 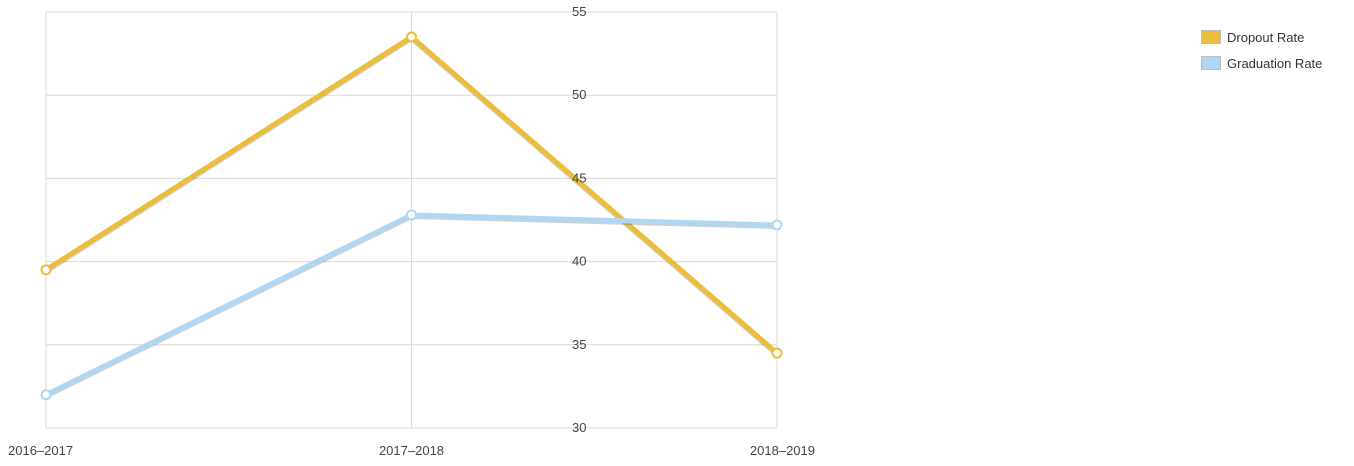 I want to click on legend-label-dropout-rate: Dropout Rate, so click(x=1266, y=37).